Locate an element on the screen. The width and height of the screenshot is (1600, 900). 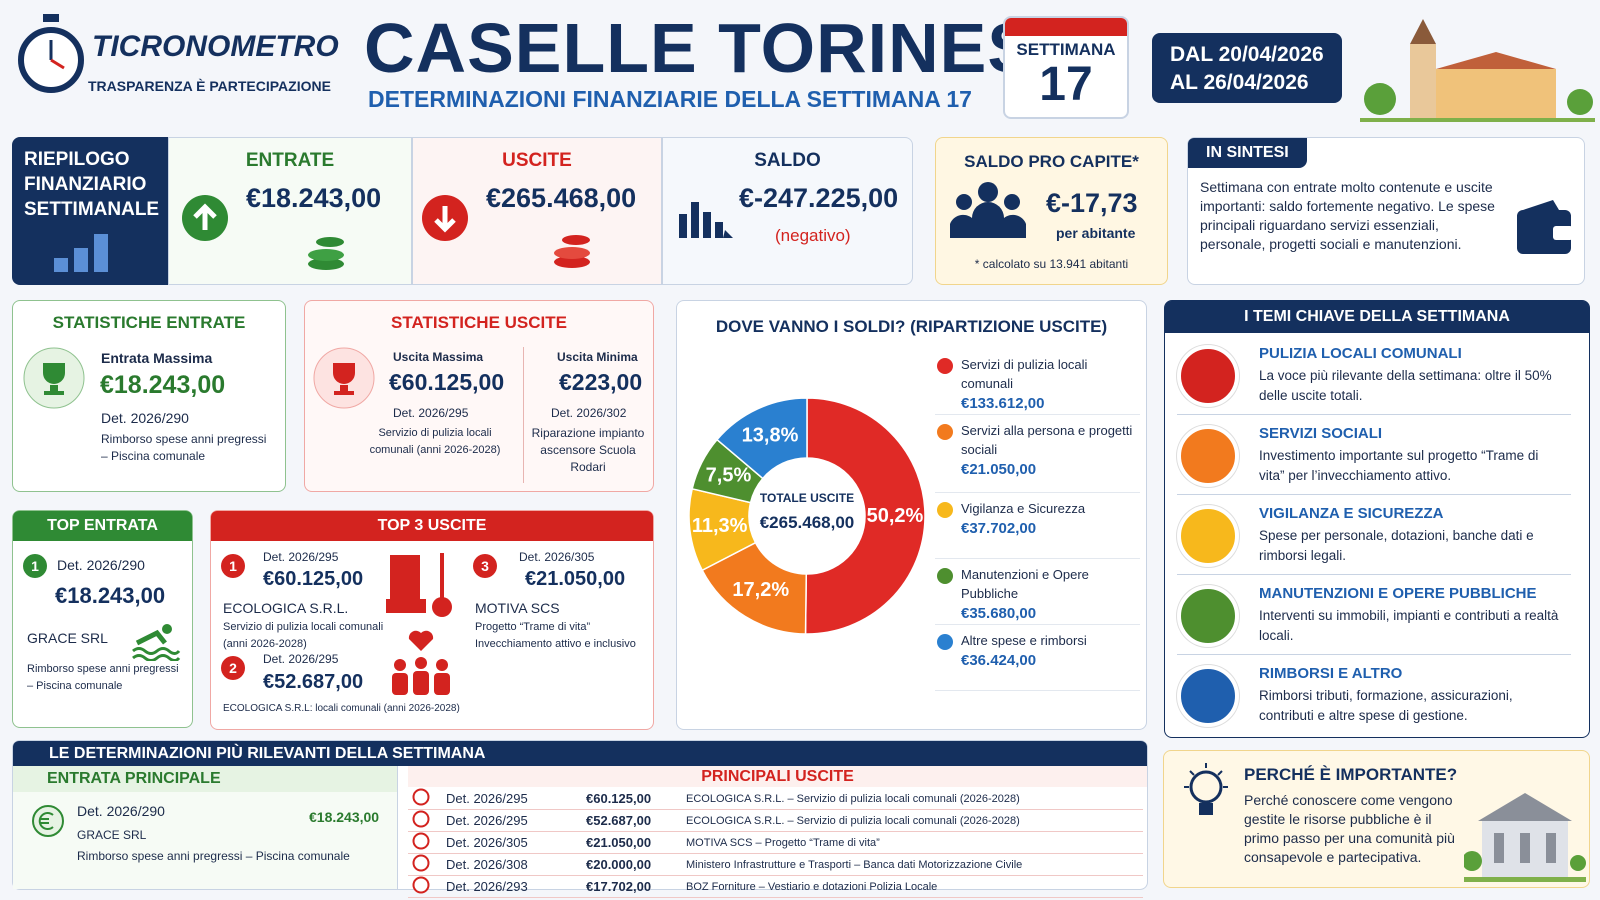
uscita-min-label: Uscita Minima is located at coordinates (597, 357).